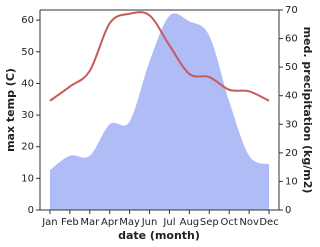 Image resolution: width=320 pixels, height=247 pixels. Describe the element at coordinates (268, 222) in the screenshot. I see `x-tick-label: Dec` at that location.